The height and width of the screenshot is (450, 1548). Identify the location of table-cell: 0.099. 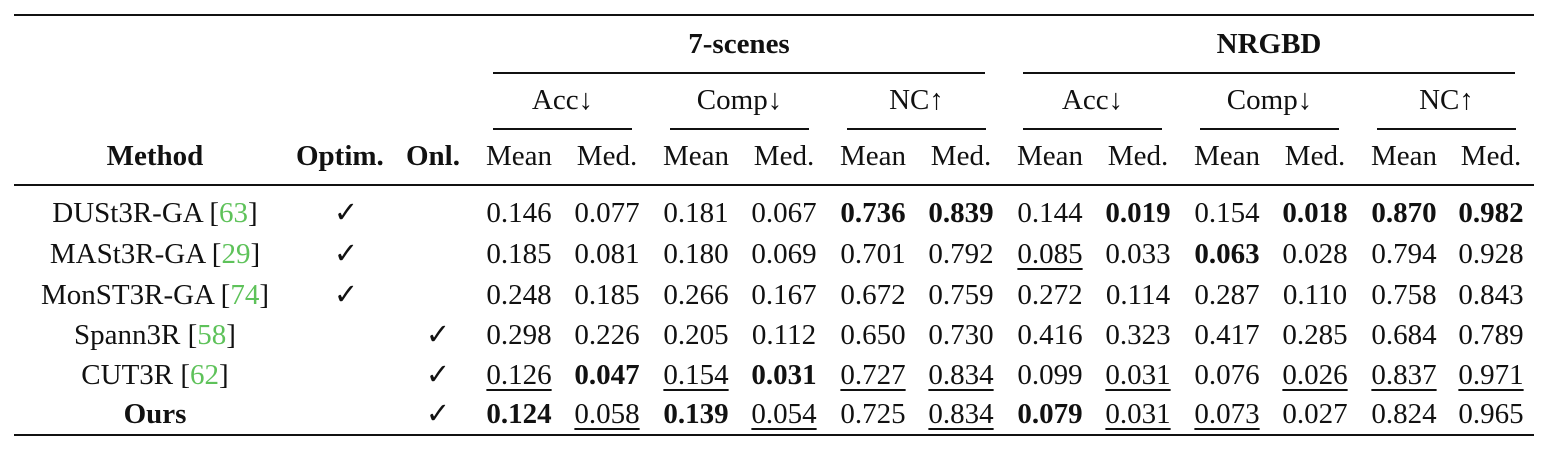
(1050, 375).